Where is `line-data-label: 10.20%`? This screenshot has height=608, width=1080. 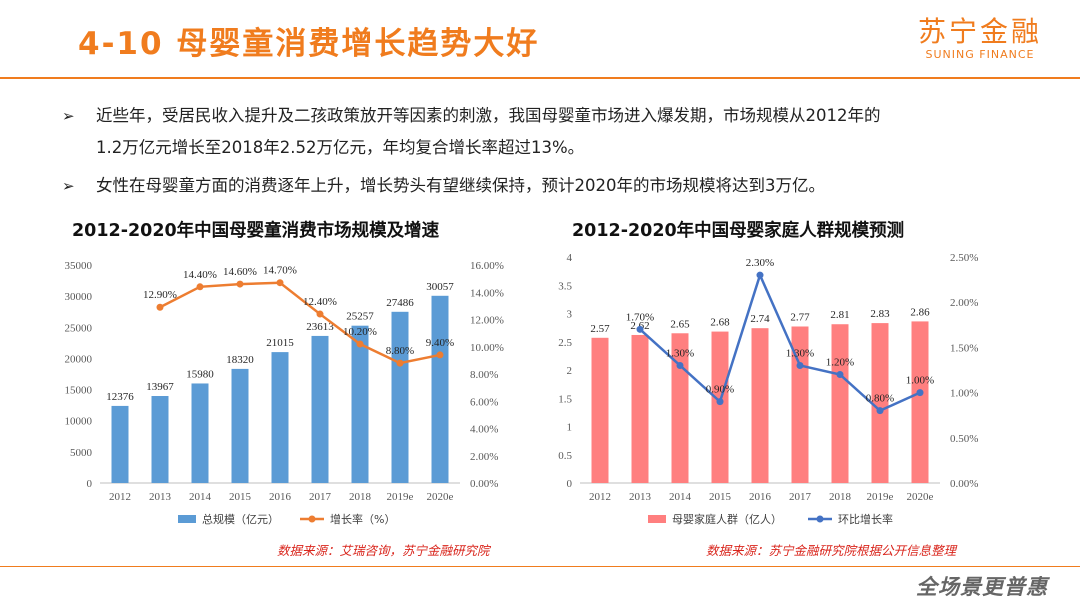
line-data-label: 10.20% is located at coordinates (360, 332).